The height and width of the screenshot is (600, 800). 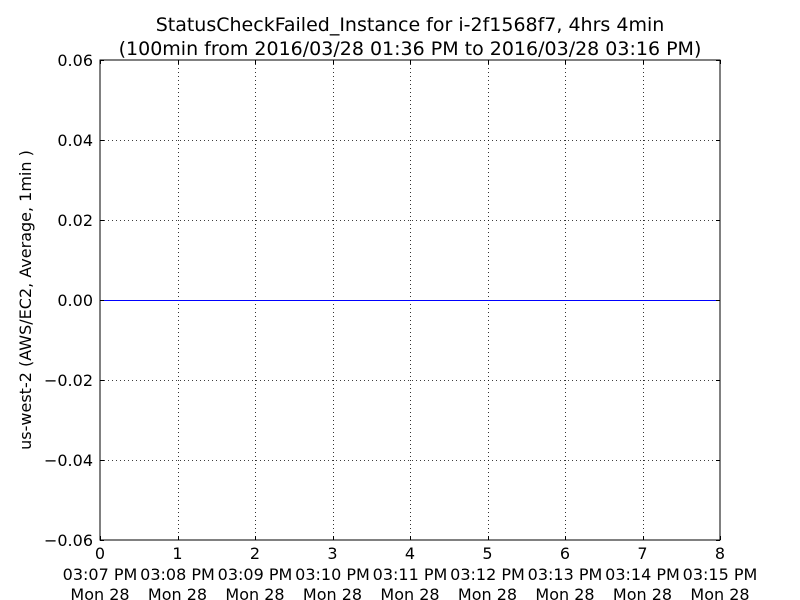 What do you see at coordinates (255, 574) in the screenshot?
I see `x-time-label: 03:09 PM` at bounding box center [255, 574].